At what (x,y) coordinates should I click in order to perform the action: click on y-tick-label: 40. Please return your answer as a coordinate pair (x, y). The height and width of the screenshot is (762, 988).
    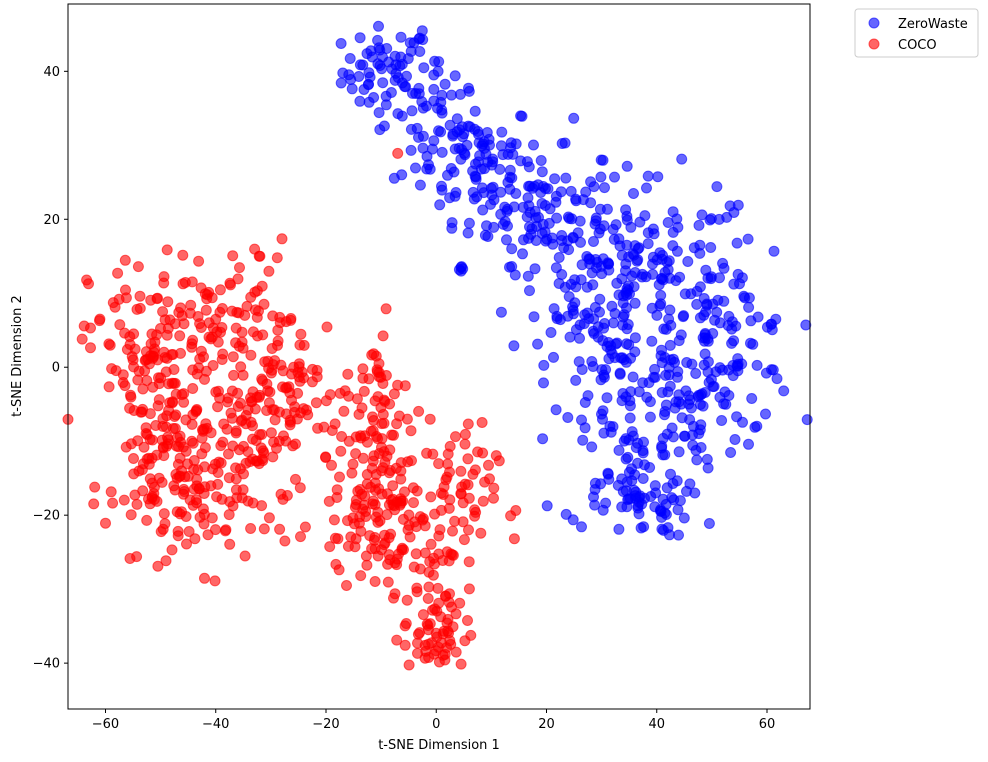
    Looking at the image, I should click on (51, 72).